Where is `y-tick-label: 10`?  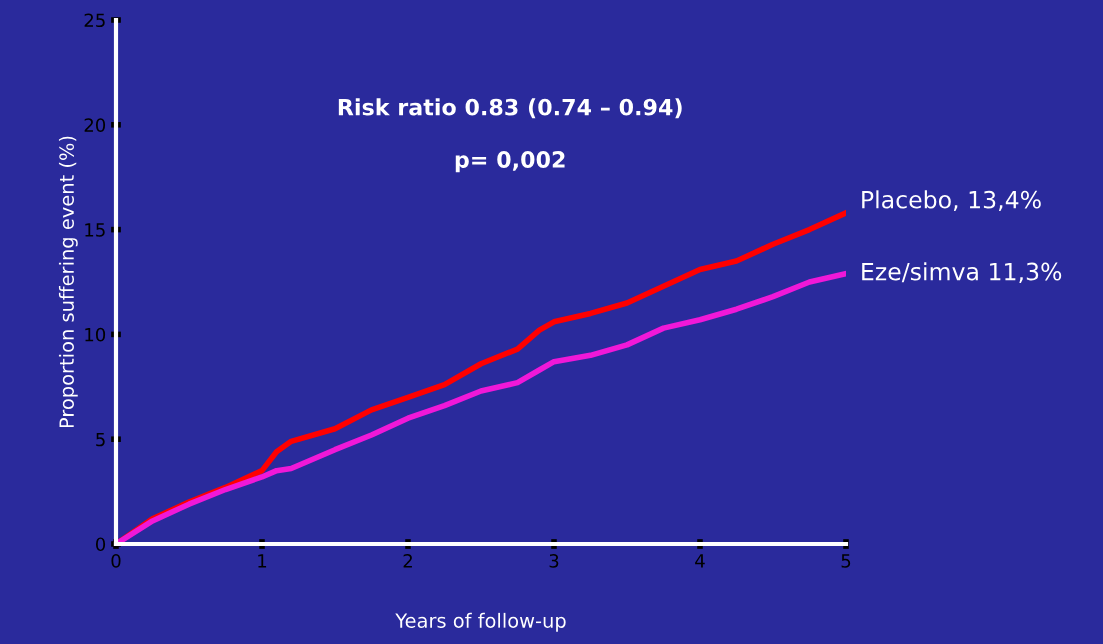
y-tick-label: 10 is located at coordinates (95, 334).